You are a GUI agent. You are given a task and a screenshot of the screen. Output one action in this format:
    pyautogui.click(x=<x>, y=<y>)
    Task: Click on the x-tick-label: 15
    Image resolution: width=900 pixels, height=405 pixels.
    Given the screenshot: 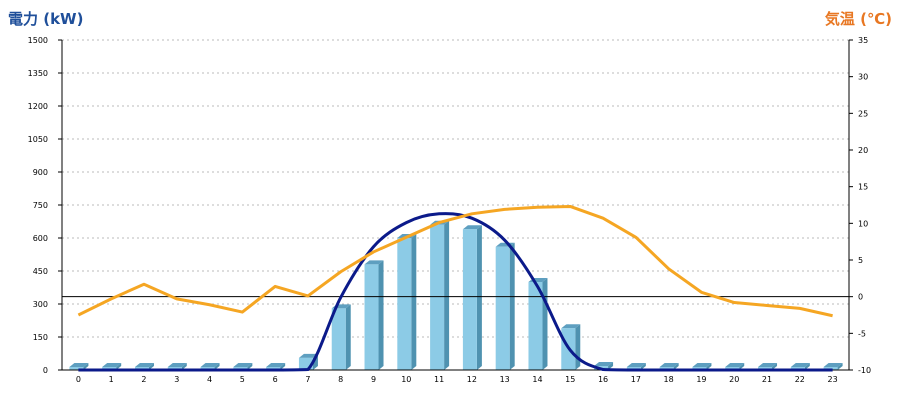 What is the action you would take?
    pyautogui.click(x=570, y=379)
    